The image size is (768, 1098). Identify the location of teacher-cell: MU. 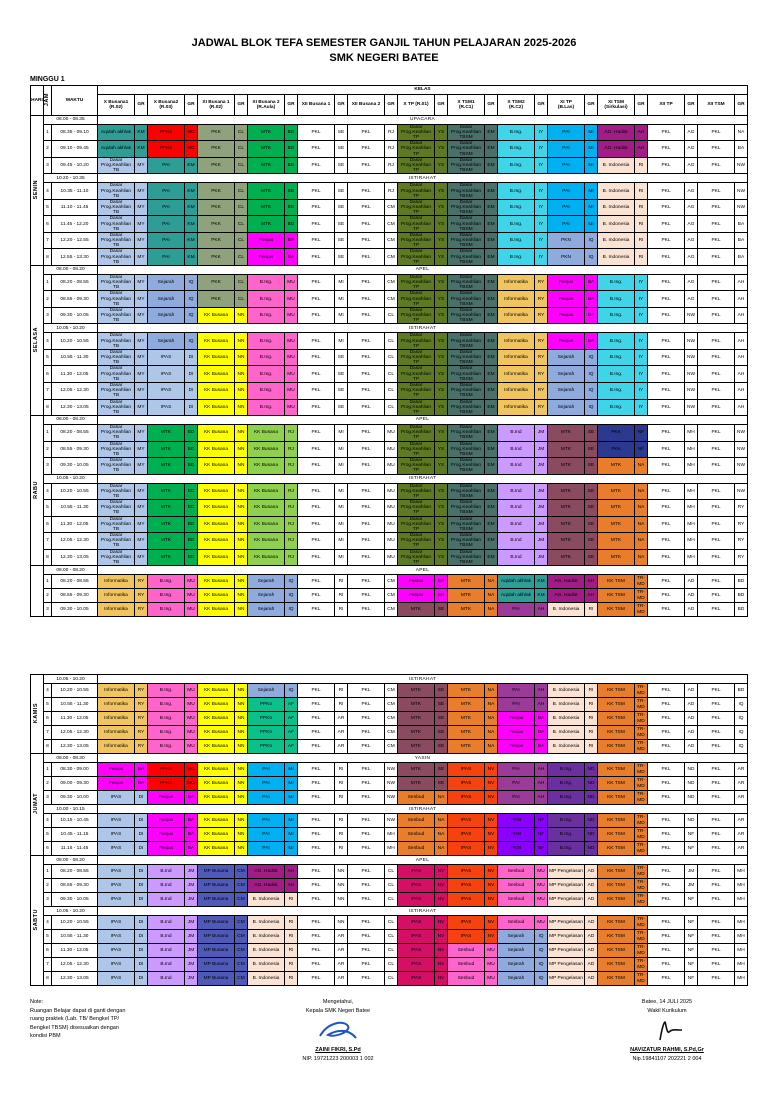
(391, 541).